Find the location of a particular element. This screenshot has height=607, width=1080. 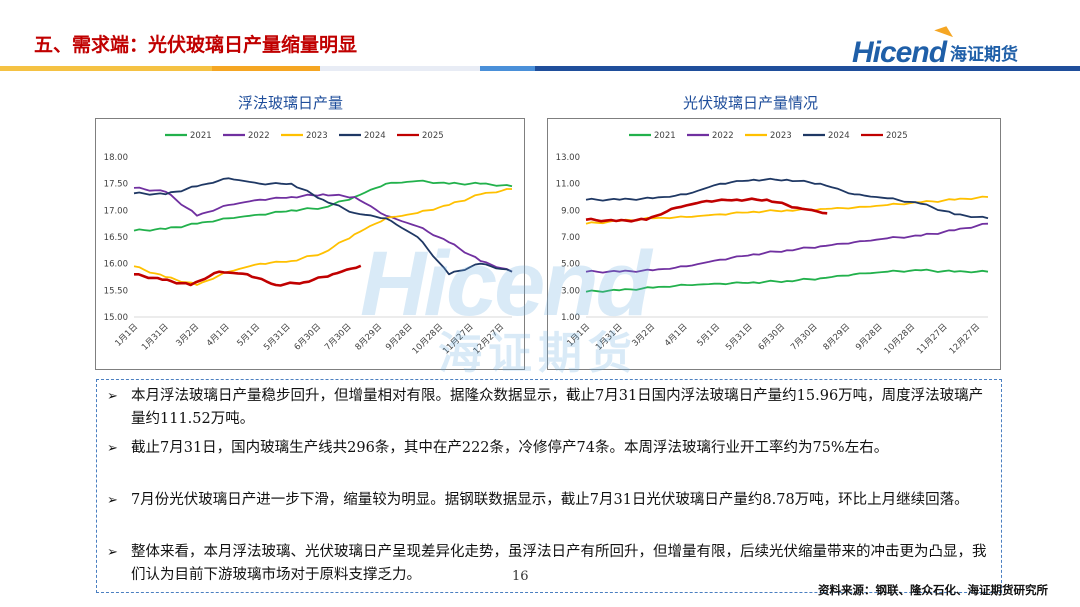

y-tick-label: 1.00 is located at coordinates (570, 318).